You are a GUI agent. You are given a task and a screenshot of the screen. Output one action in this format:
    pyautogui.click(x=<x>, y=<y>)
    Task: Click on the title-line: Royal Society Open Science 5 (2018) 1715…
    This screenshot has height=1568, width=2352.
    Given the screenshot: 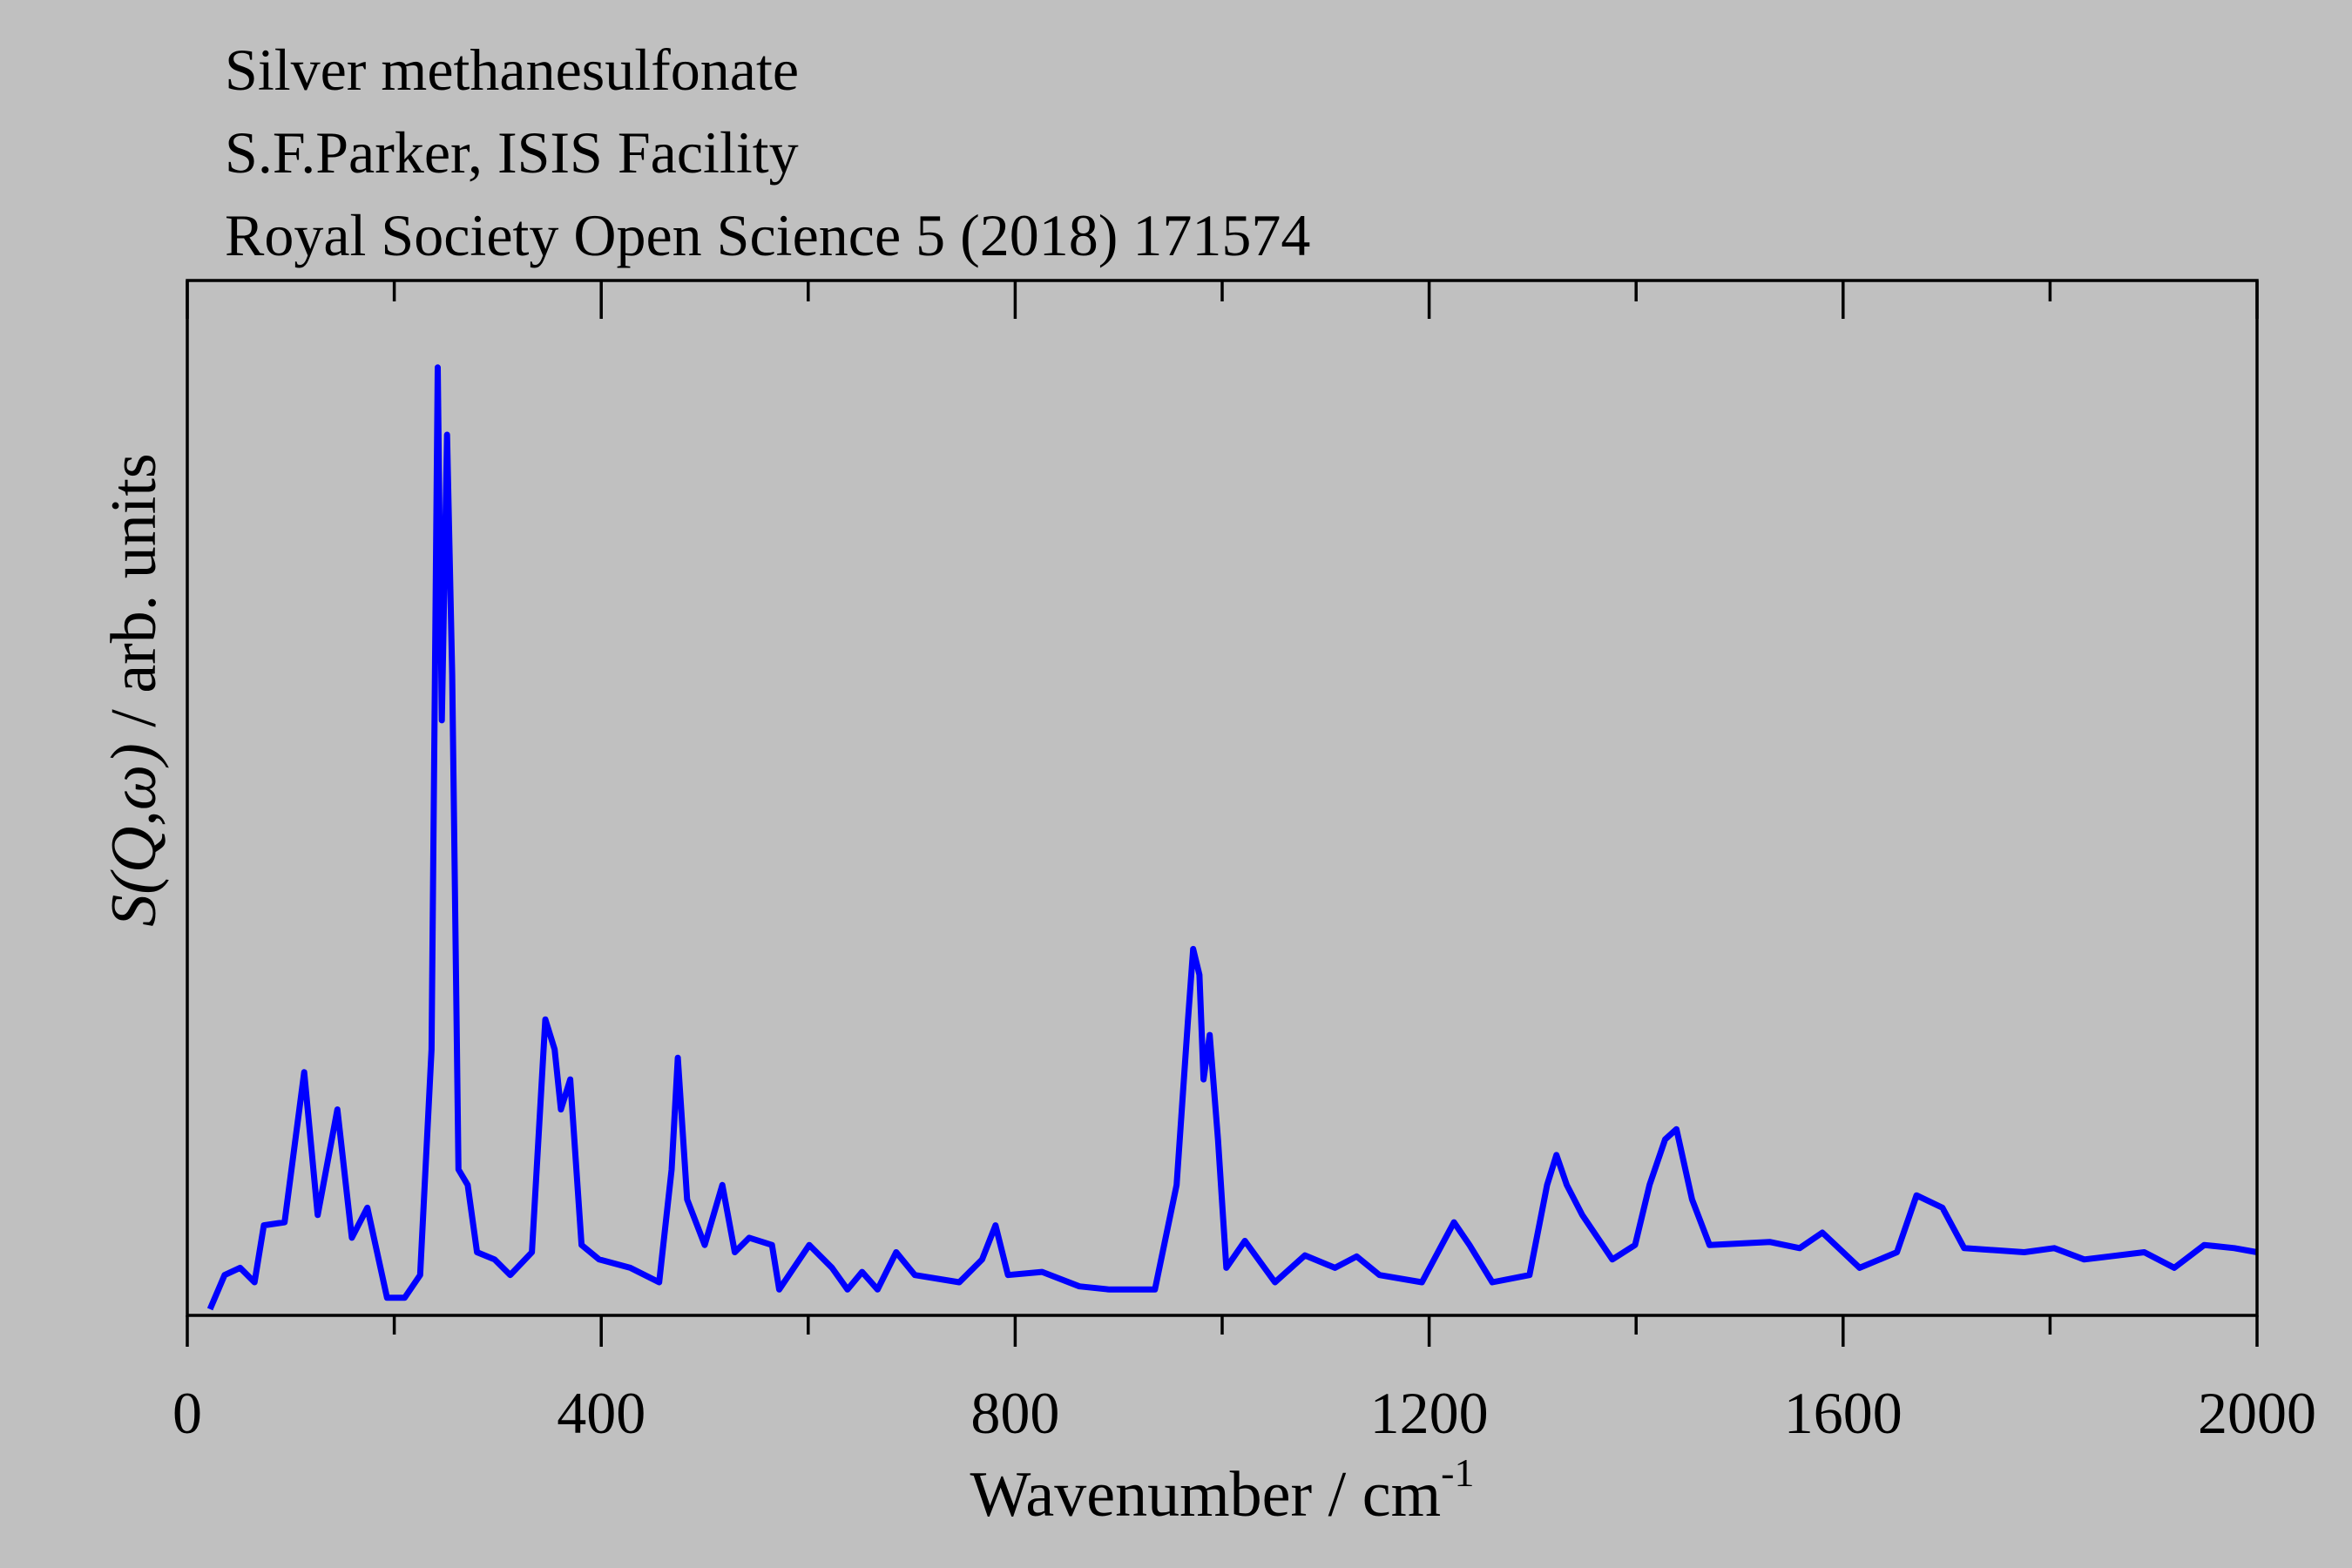 What is the action you would take?
    pyautogui.click(x=767, y=235)
    